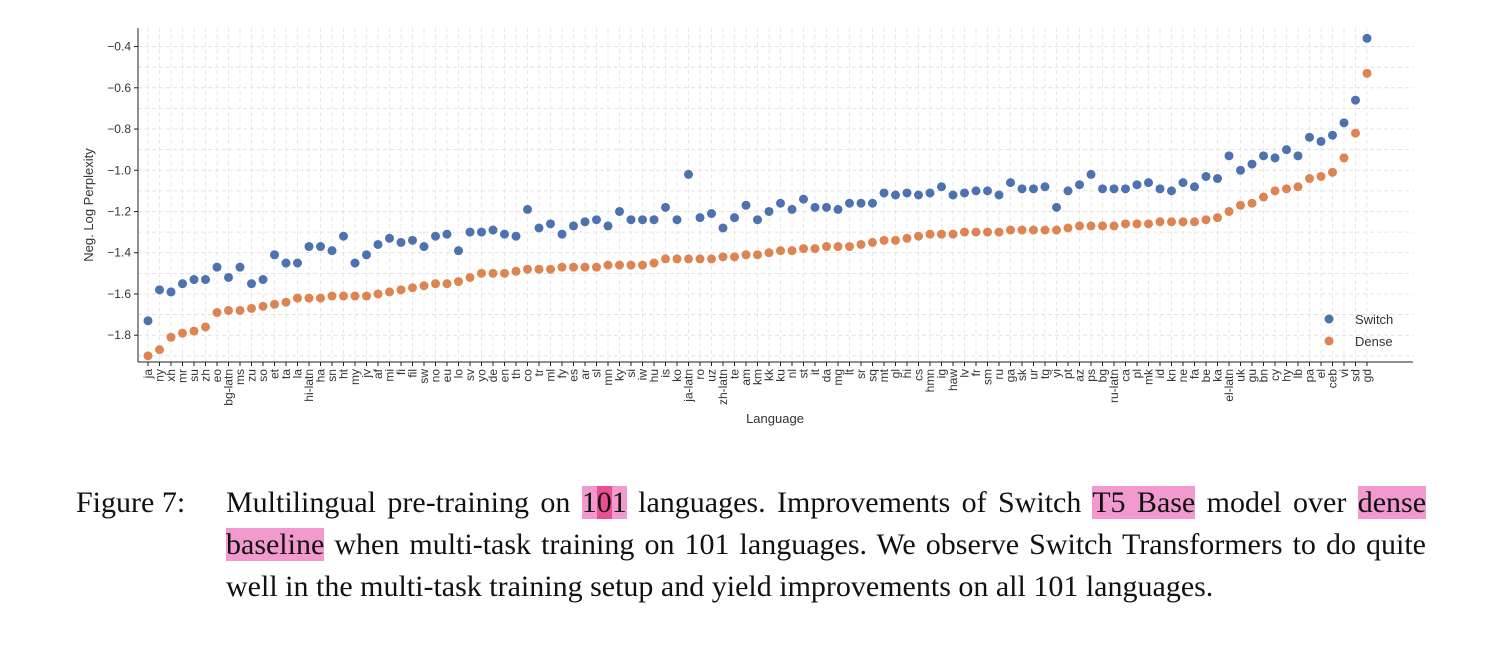 This screenshot has width=1508, height=661. I want to click on x-tick-label: sk, so click(1022, 374).